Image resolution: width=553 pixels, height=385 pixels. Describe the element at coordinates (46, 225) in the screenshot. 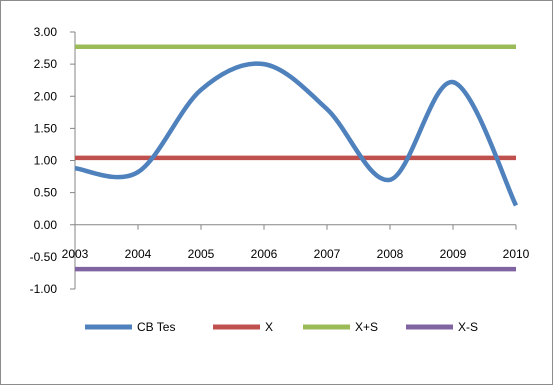

I see `y-tick-label: 0.00` at that location.